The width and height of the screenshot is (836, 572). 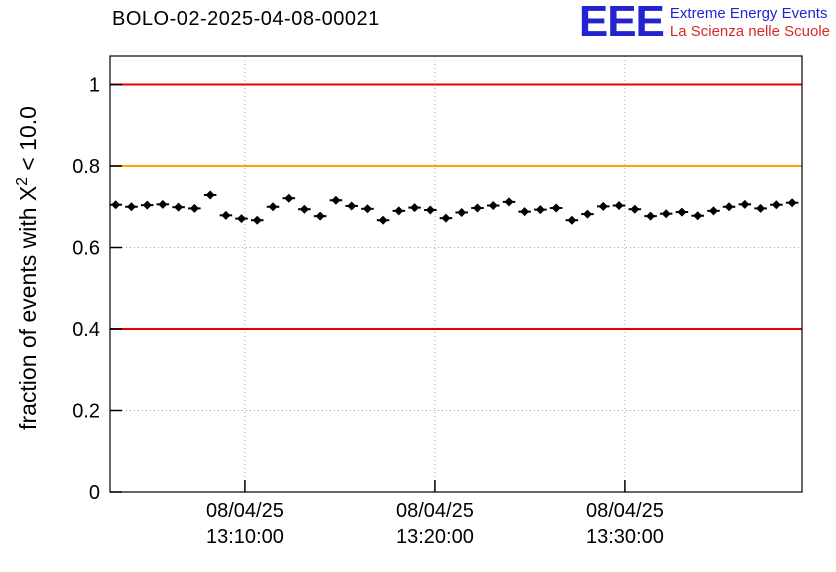 What do you see at coordinates (86, 249) in the screenshot?
I see `y-tick-label: 0.6` at bounding box center [86, 249].